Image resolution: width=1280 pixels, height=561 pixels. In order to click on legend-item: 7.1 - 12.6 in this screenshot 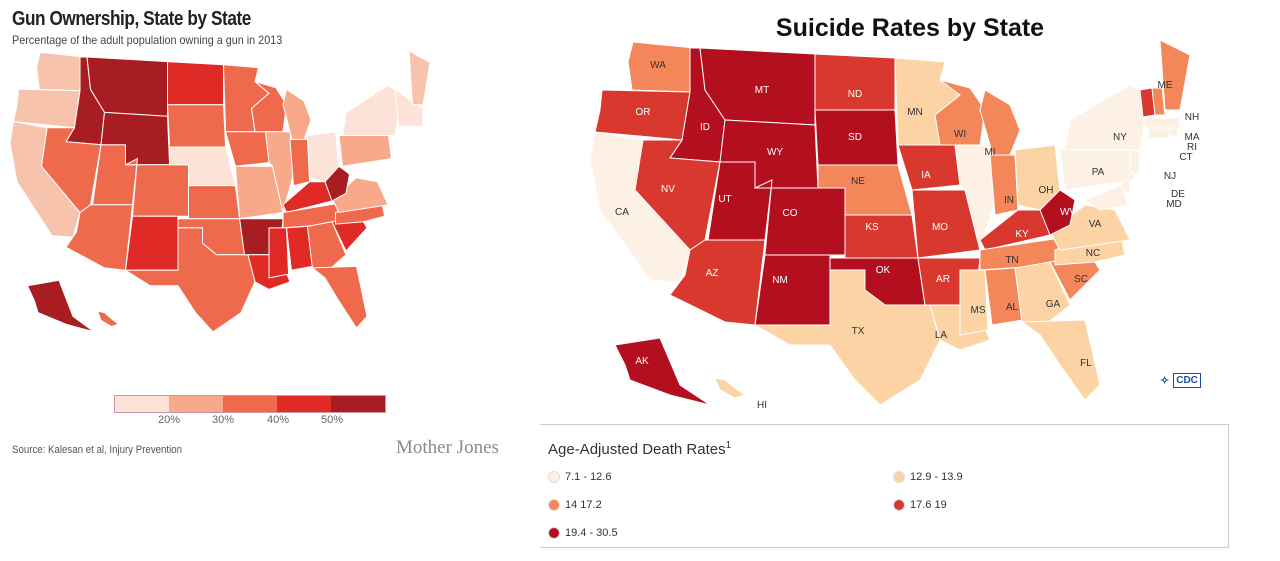, I will do `click(579, 477)`.